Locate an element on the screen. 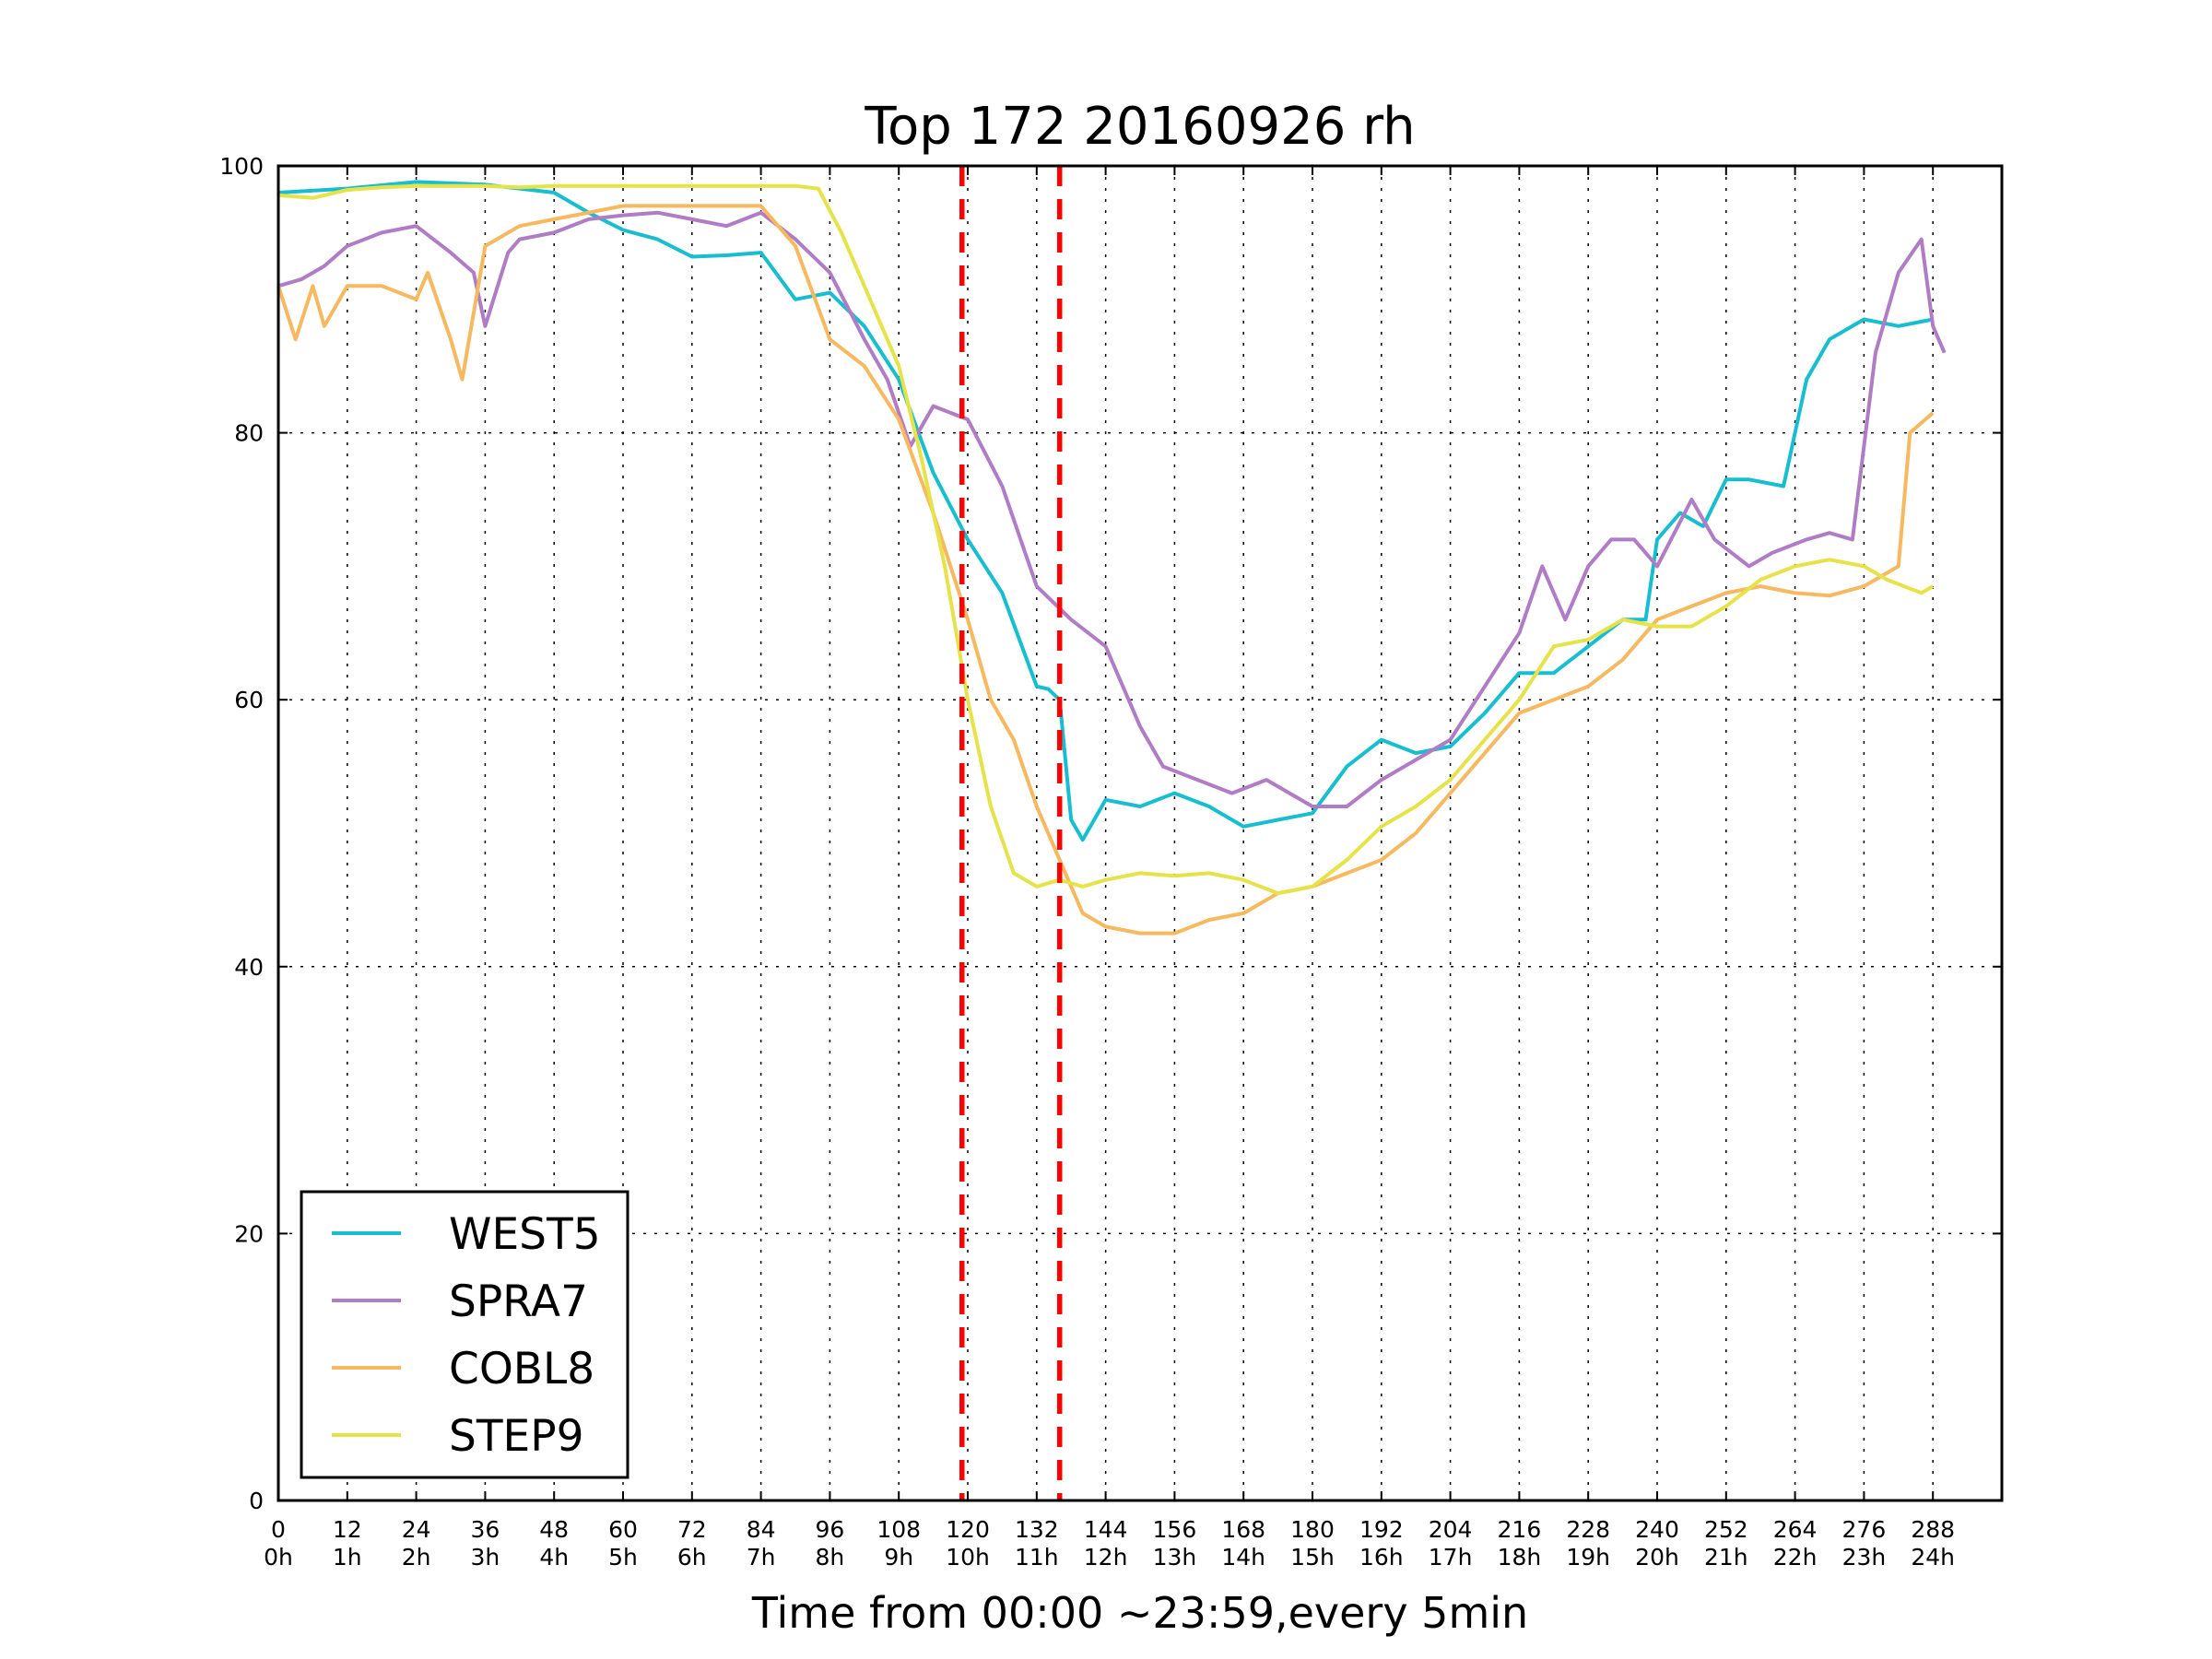 Image resolution: width=2212 pixels, height=1659 pixels. y-tick-label: 100 is located at coordinates (241, 166).